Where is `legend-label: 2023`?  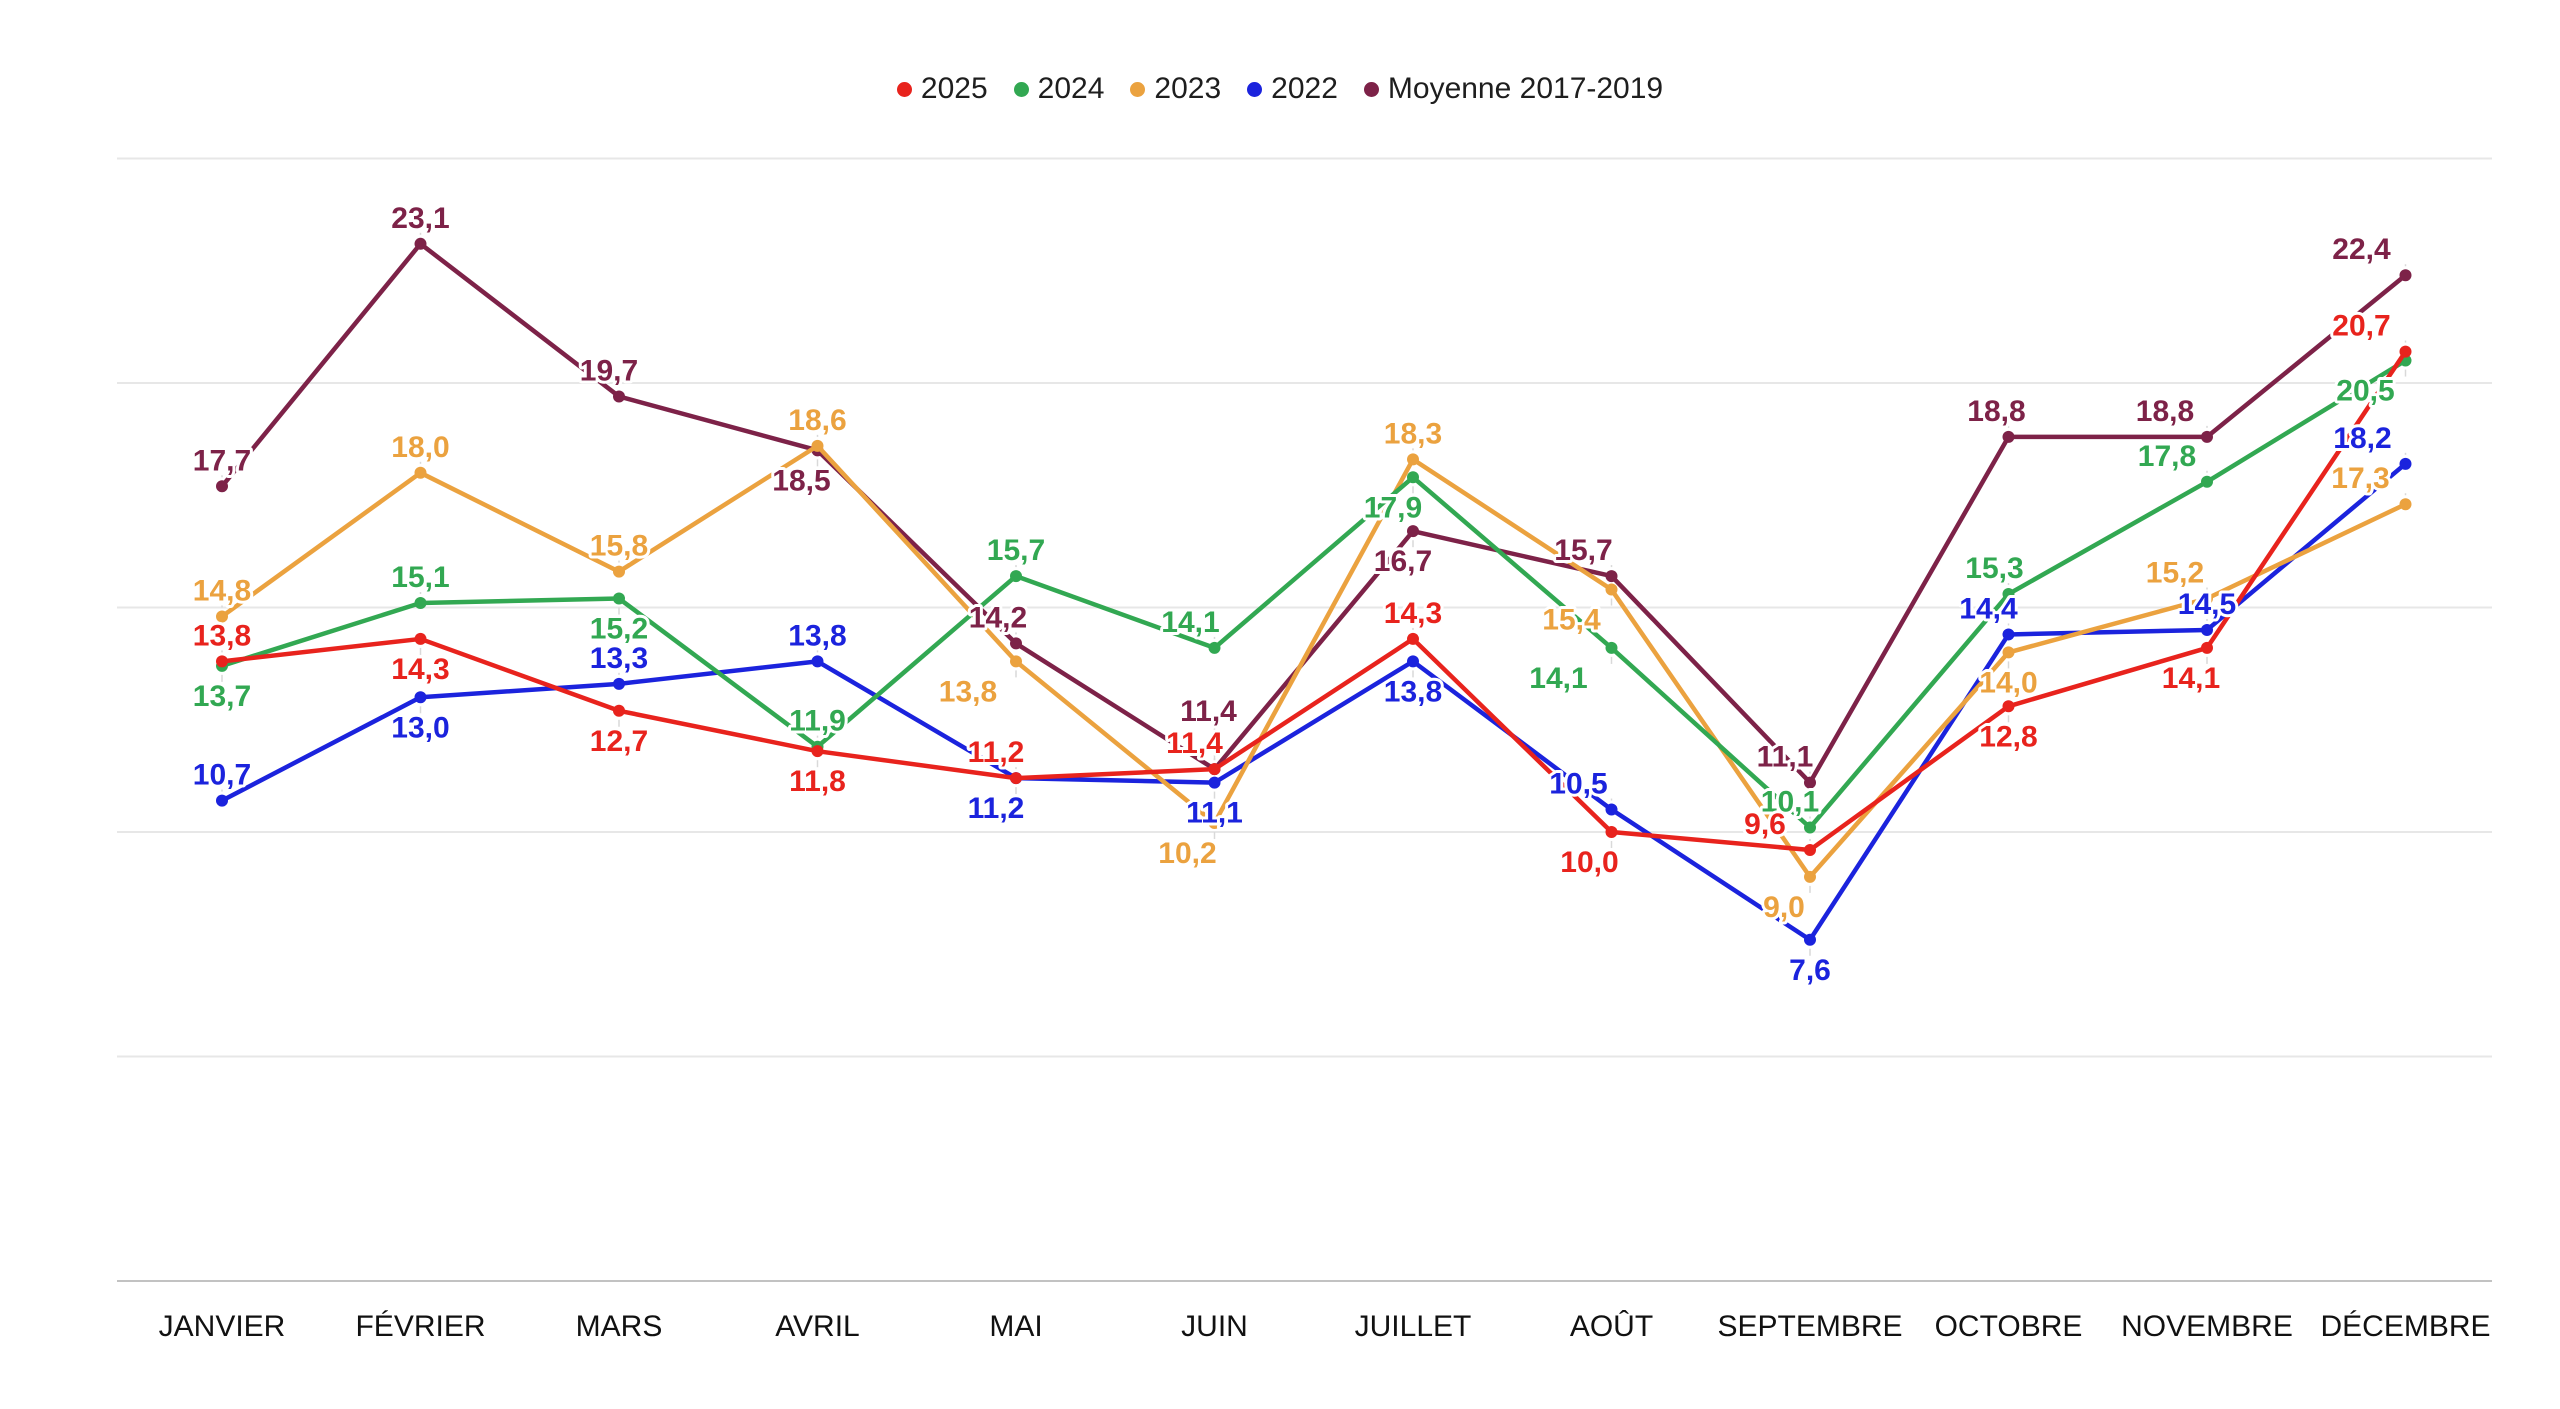
legend-label: 2023 is located at coordinates (1188, 88).